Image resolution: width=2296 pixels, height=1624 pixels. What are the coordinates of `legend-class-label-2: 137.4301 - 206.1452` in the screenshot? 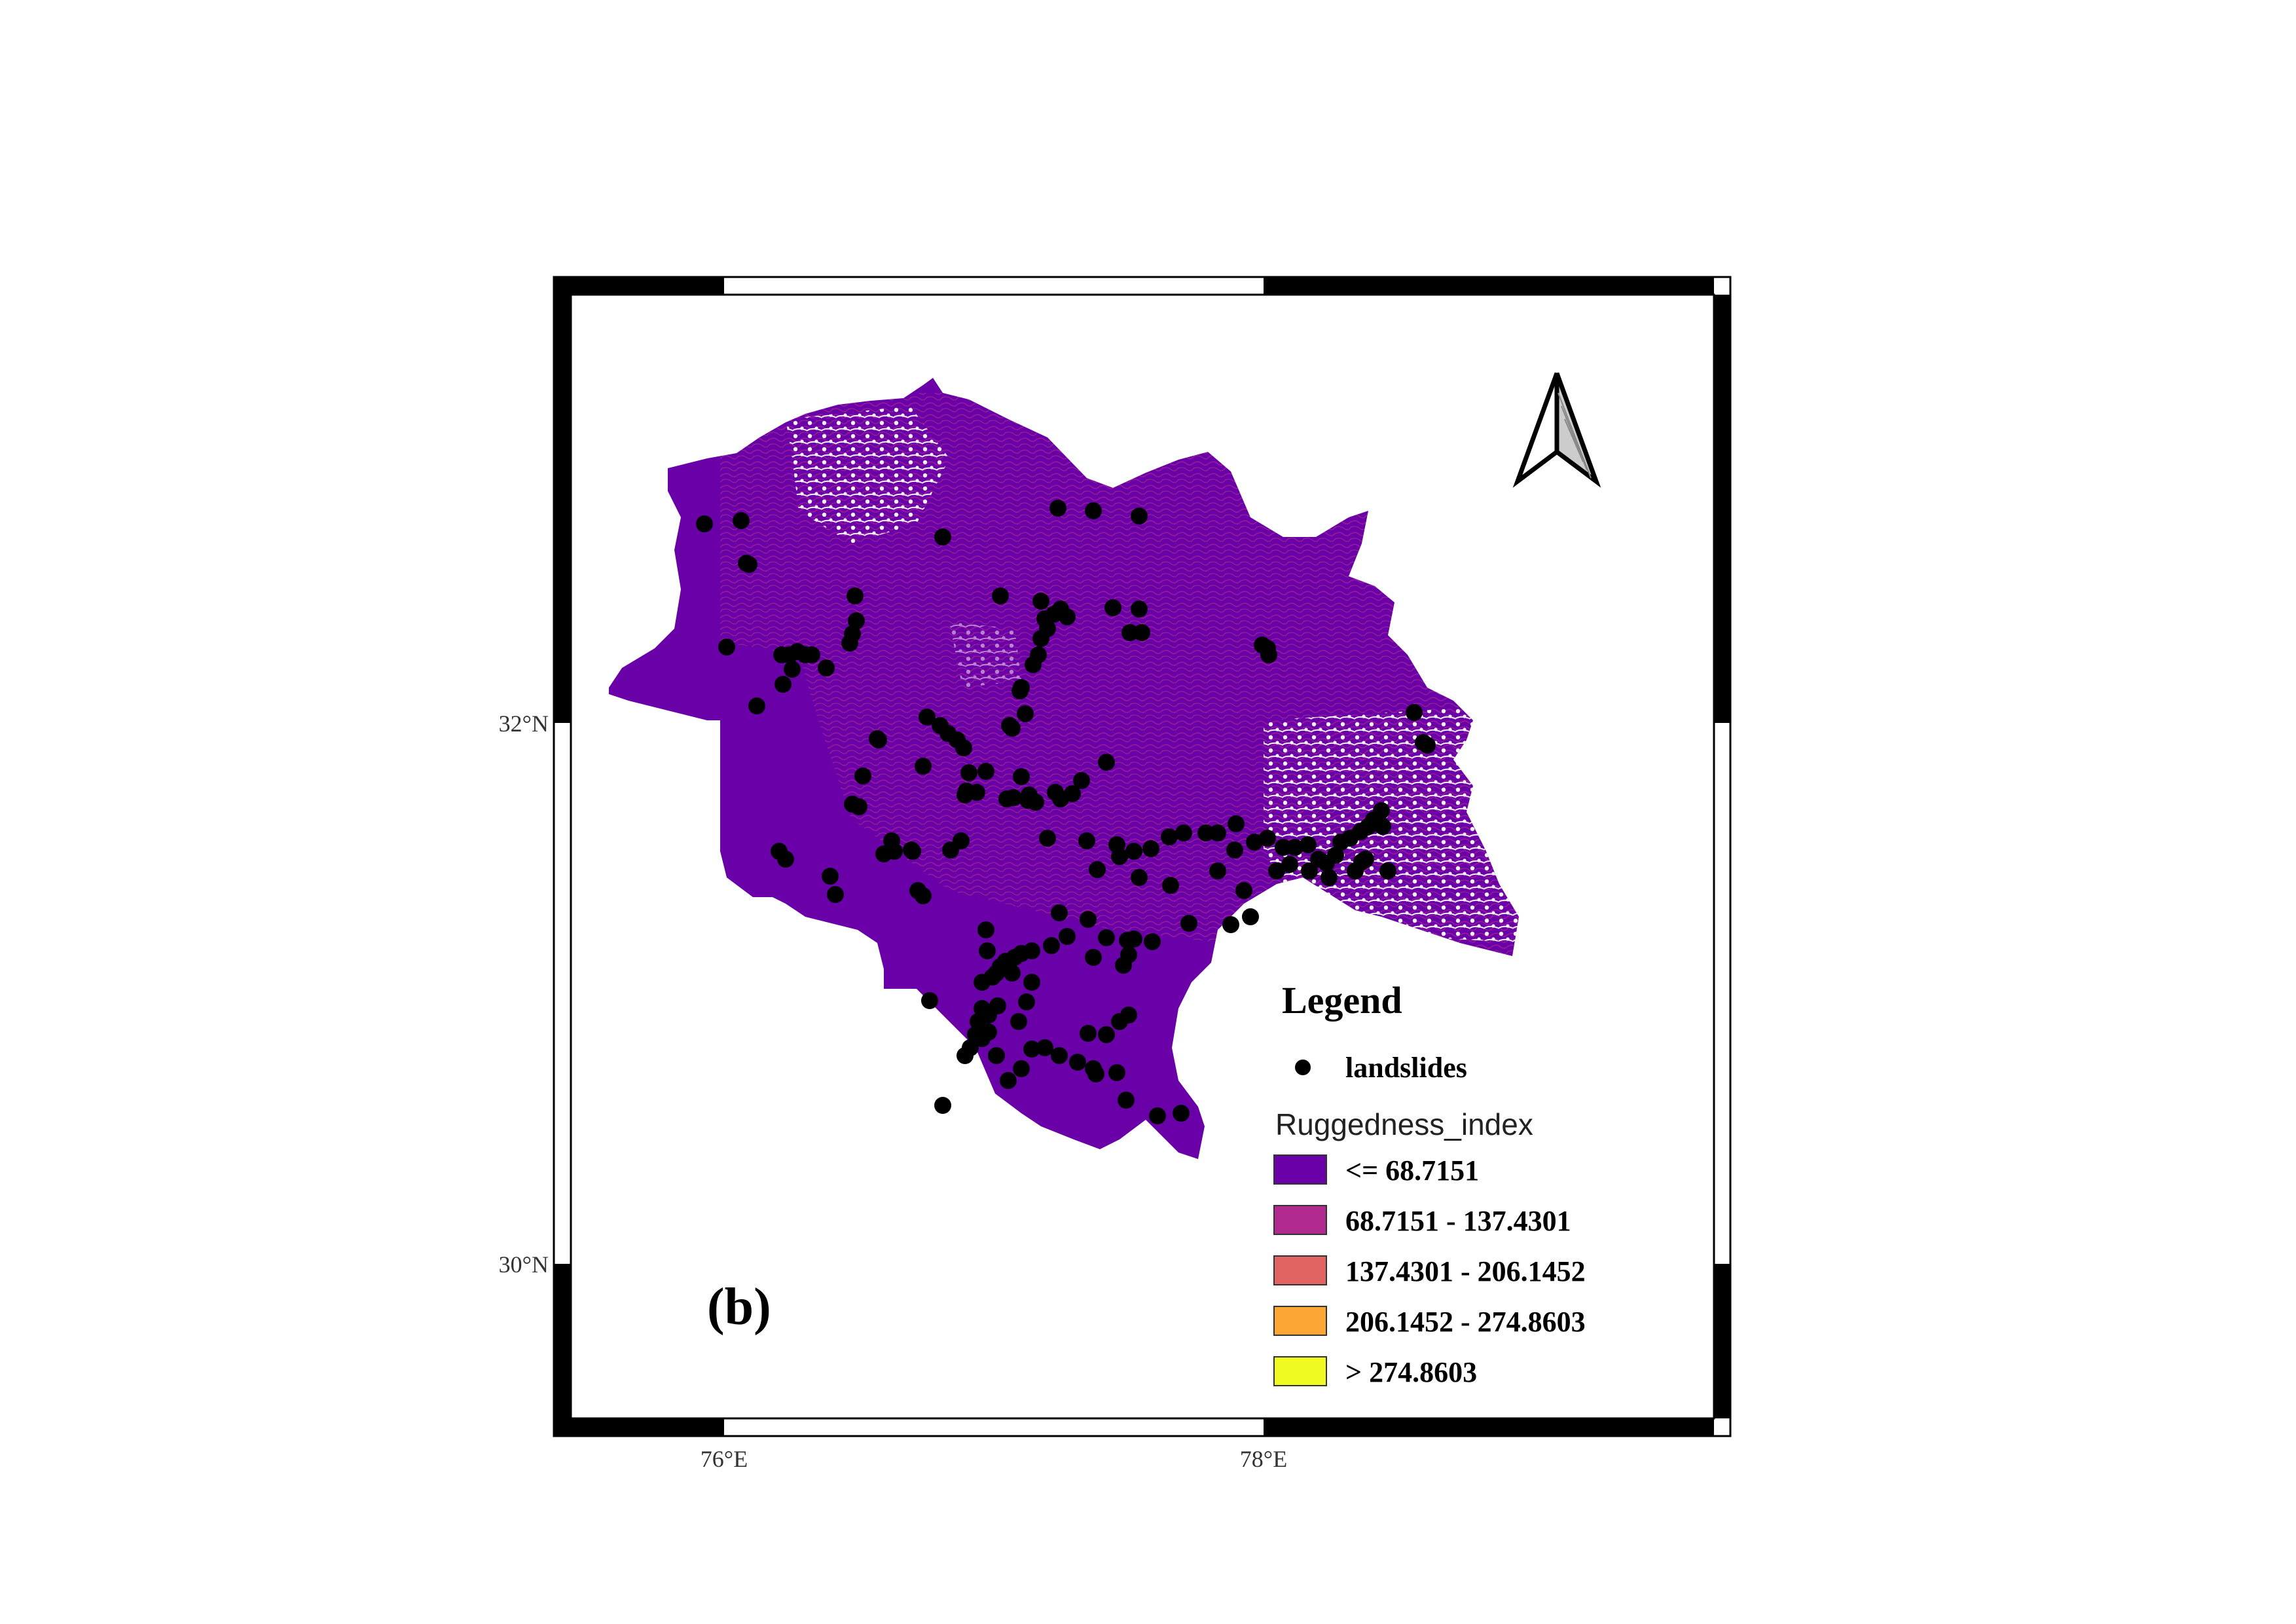 It's located at (1465, 1271).